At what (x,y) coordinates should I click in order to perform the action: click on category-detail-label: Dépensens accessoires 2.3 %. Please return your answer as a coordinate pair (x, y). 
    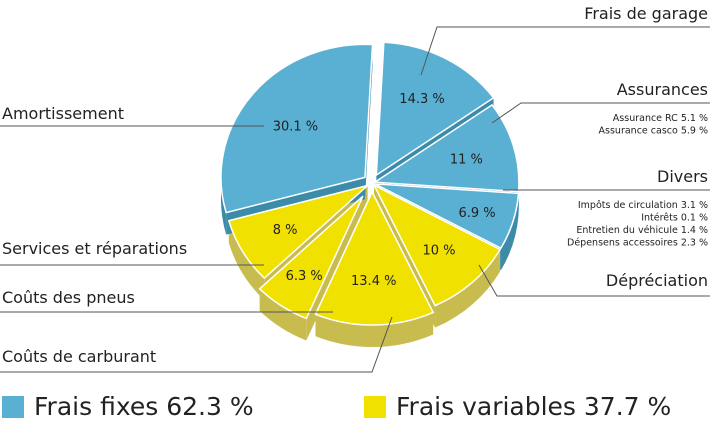
    Looking at the image, I should click on (637, 243).